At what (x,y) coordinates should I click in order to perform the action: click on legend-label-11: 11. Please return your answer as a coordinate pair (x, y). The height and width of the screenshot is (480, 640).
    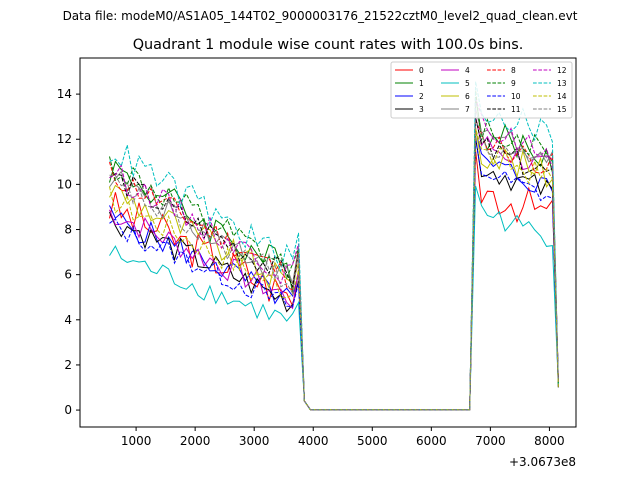
    Looking at the image, I should click on (516, 109).